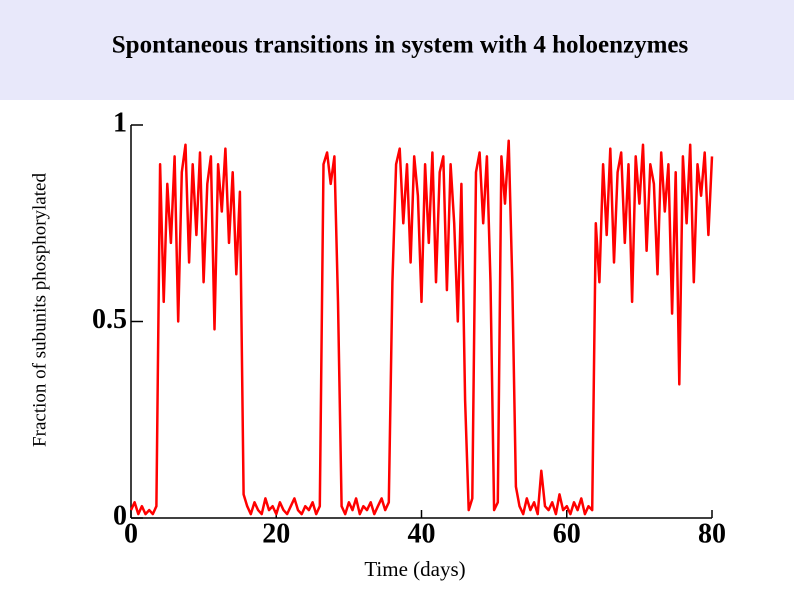 The image size is (794, 595). What do you see at coordinates (120, 515) in the screenshot?
I see `y-tick-label: 0` at bounding box center [120, 515].